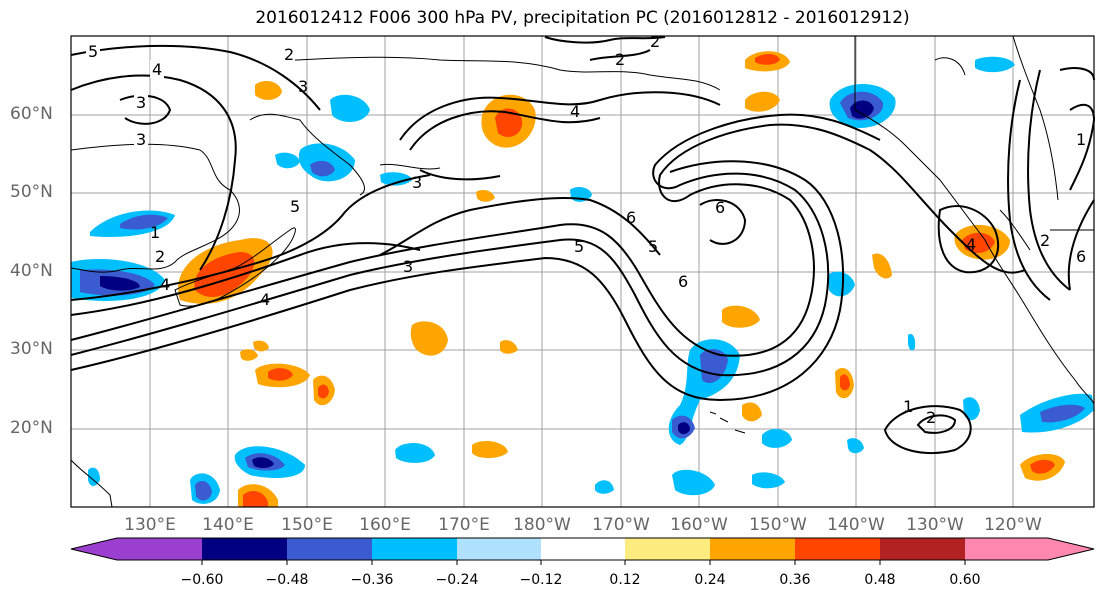 Image resolution: width=1105 pixels, height=601 pixels. I want to click on lon-label: 170°W, so click(621, 525).